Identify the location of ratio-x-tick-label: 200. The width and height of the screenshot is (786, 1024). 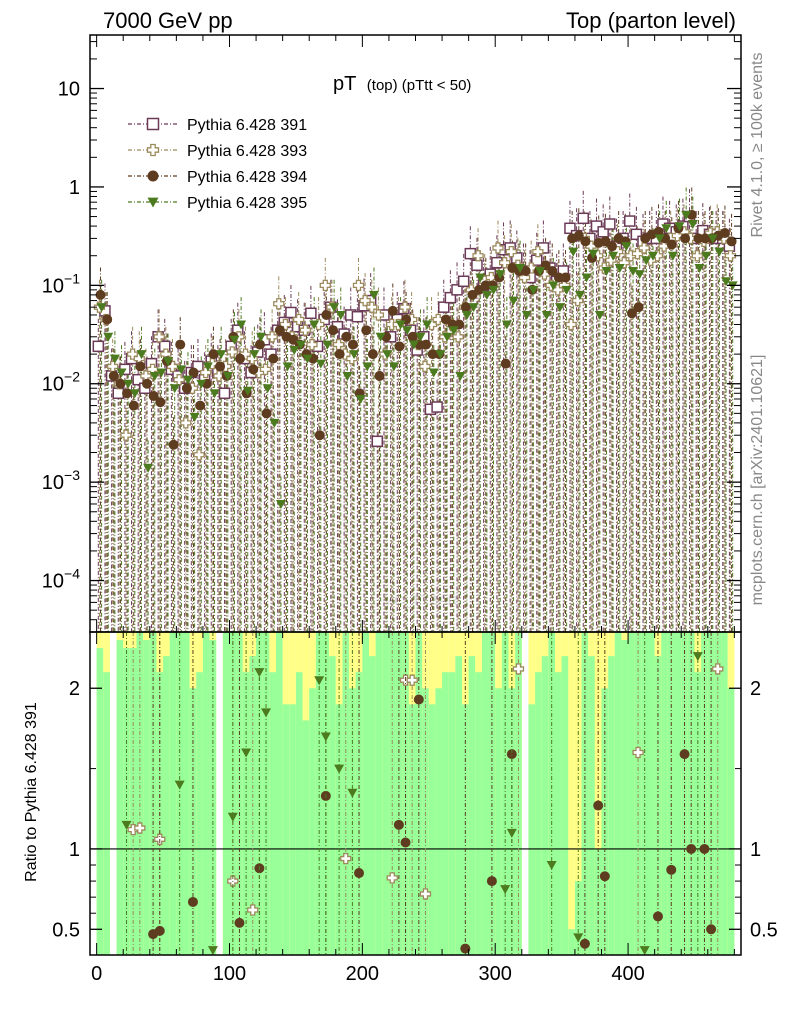
(362, 974).